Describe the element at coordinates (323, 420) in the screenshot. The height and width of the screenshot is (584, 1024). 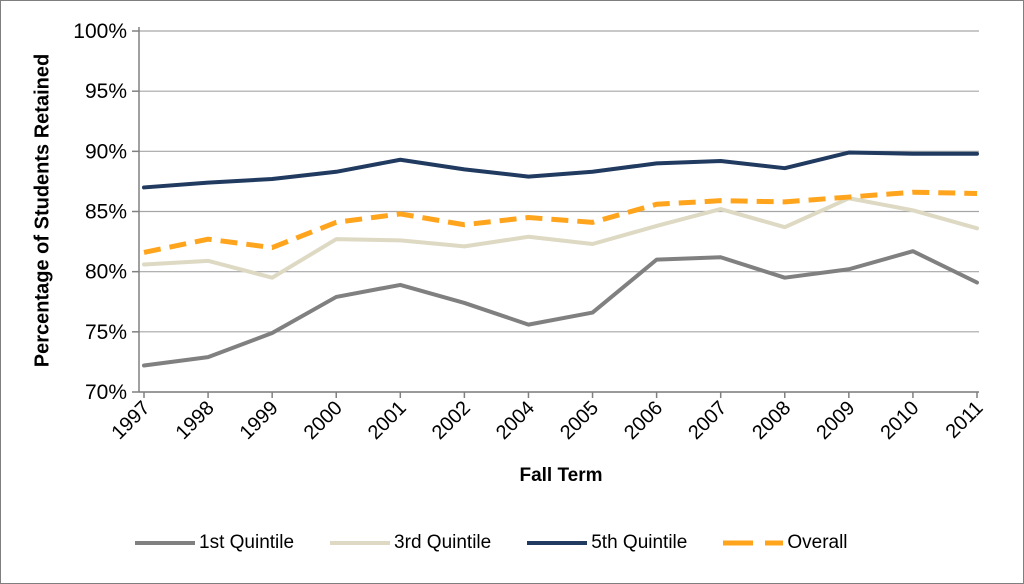
I see `x-tick-label: 2000` at that location.